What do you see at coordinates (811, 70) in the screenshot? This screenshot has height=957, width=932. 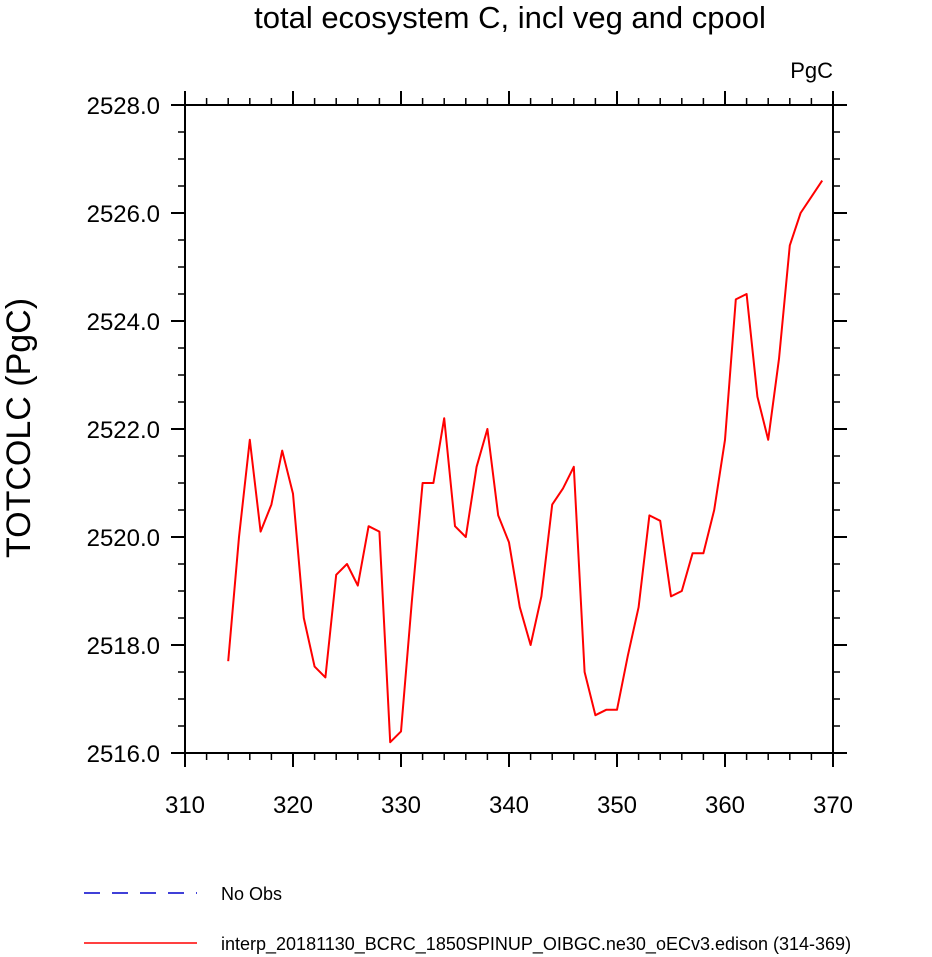 I see `units-label: PgC` at bounding box center [811, 70].